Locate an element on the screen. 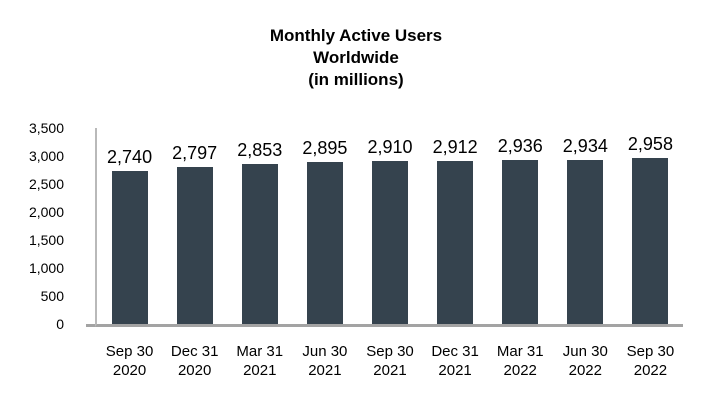  bar-cell: 2,740 is located at coordinates (129, 235).